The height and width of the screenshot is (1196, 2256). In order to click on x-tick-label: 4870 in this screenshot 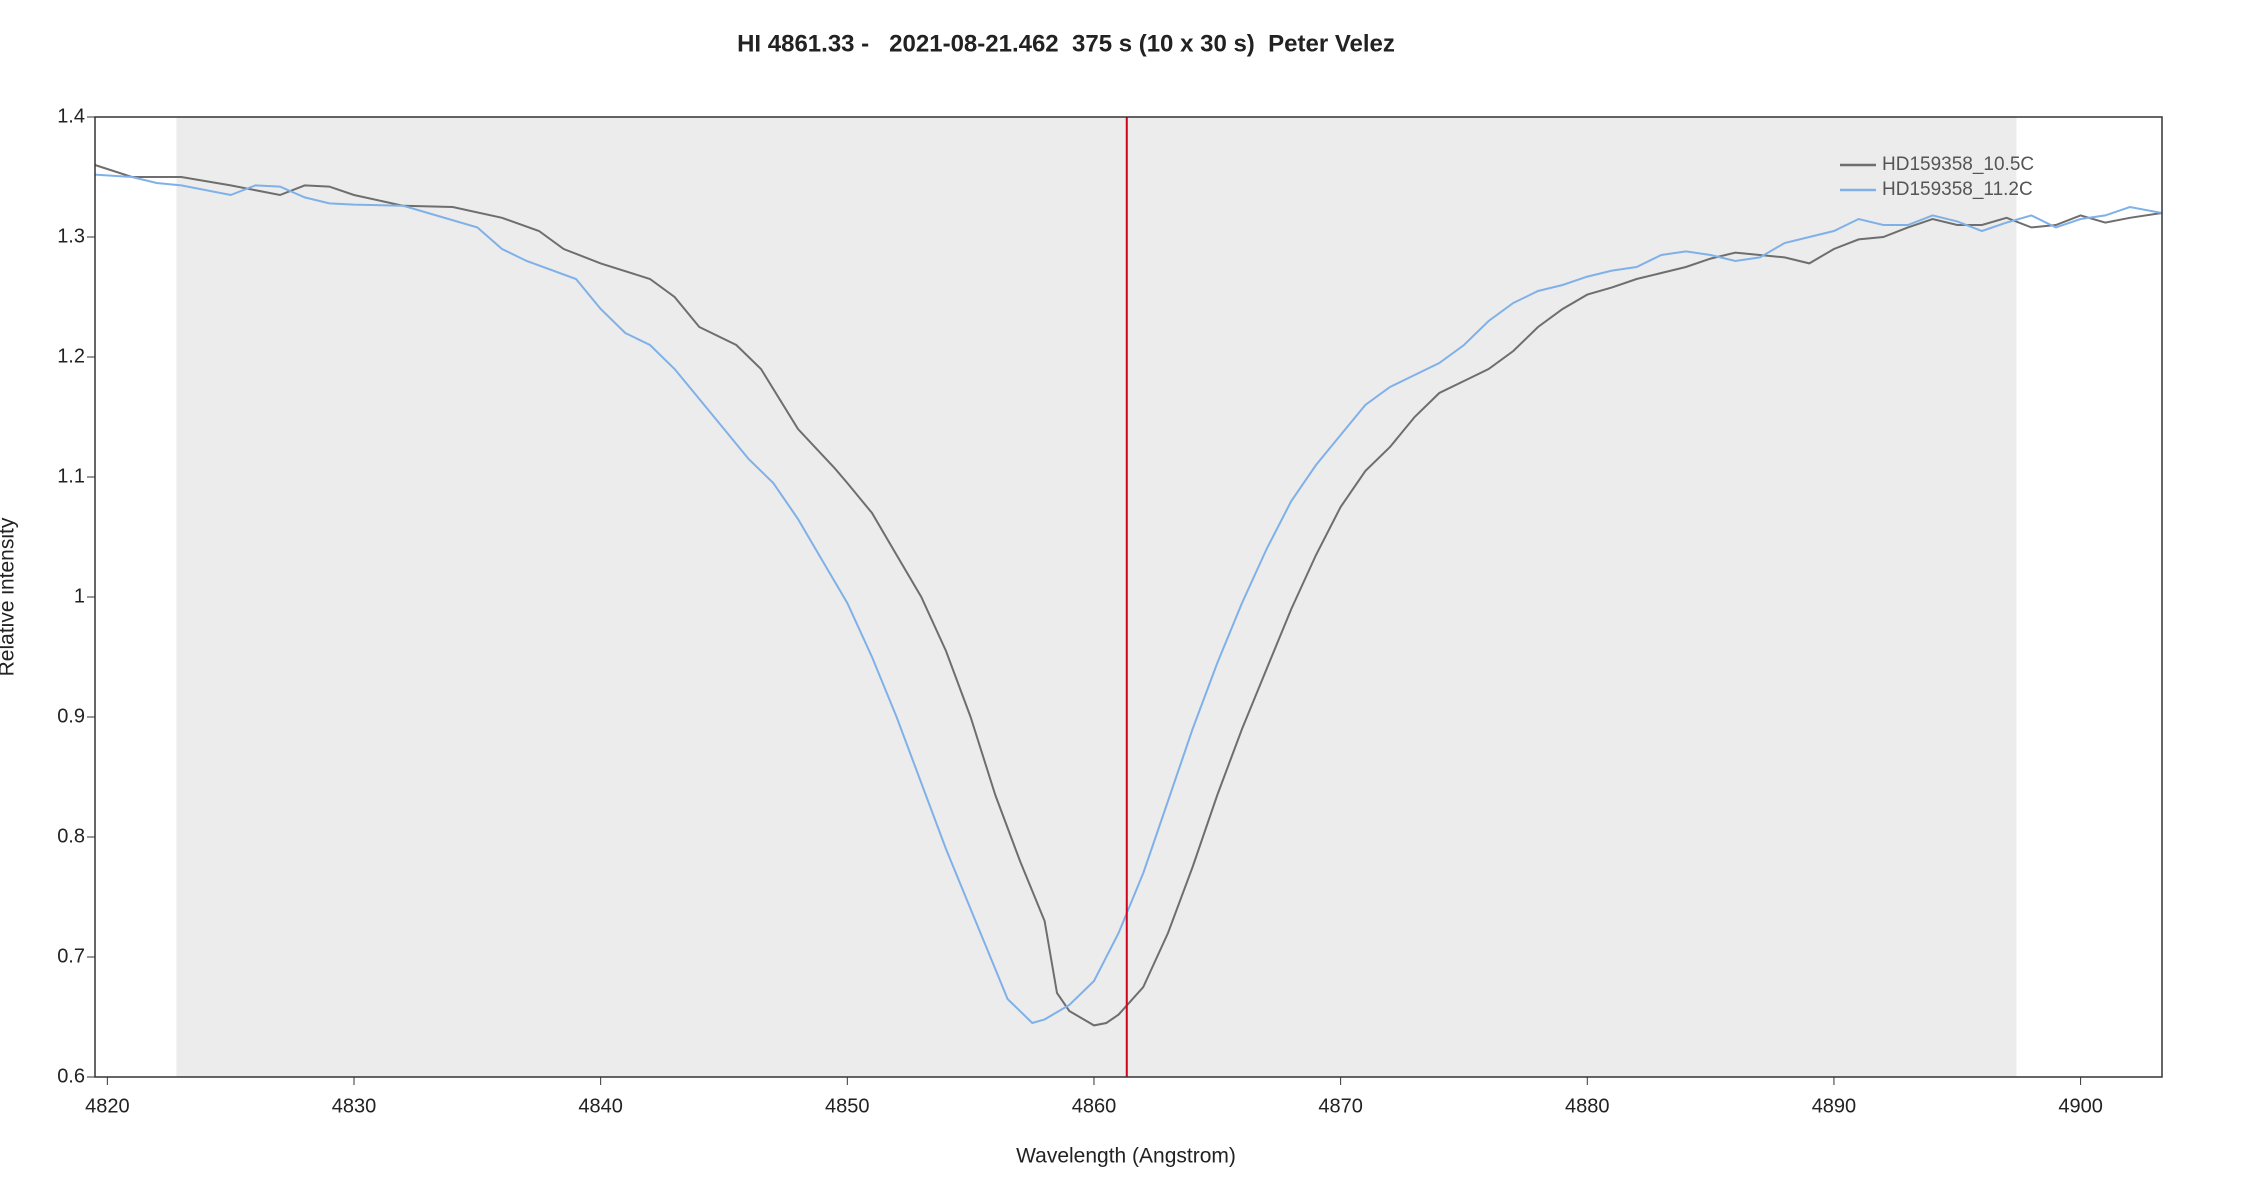, I will do `click(1340, 1106)`.